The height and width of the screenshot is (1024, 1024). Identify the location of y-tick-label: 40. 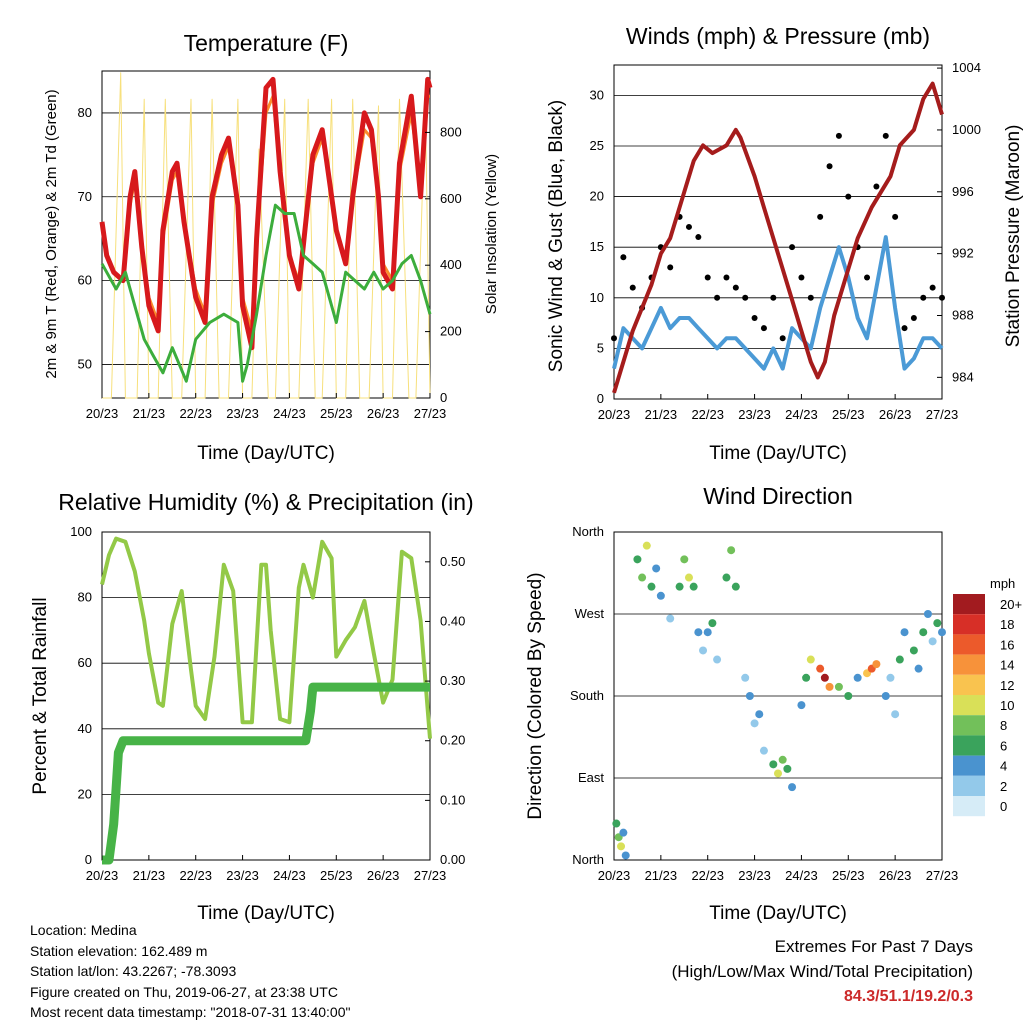
(85, 728).